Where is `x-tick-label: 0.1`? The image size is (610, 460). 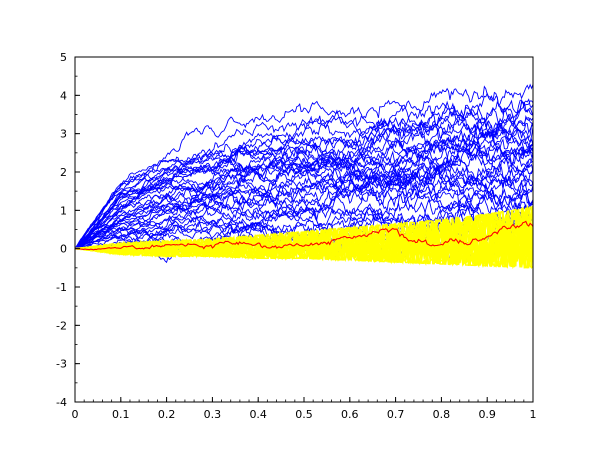
x-tick-label: 0.1 is located at coordinates (121, 414).